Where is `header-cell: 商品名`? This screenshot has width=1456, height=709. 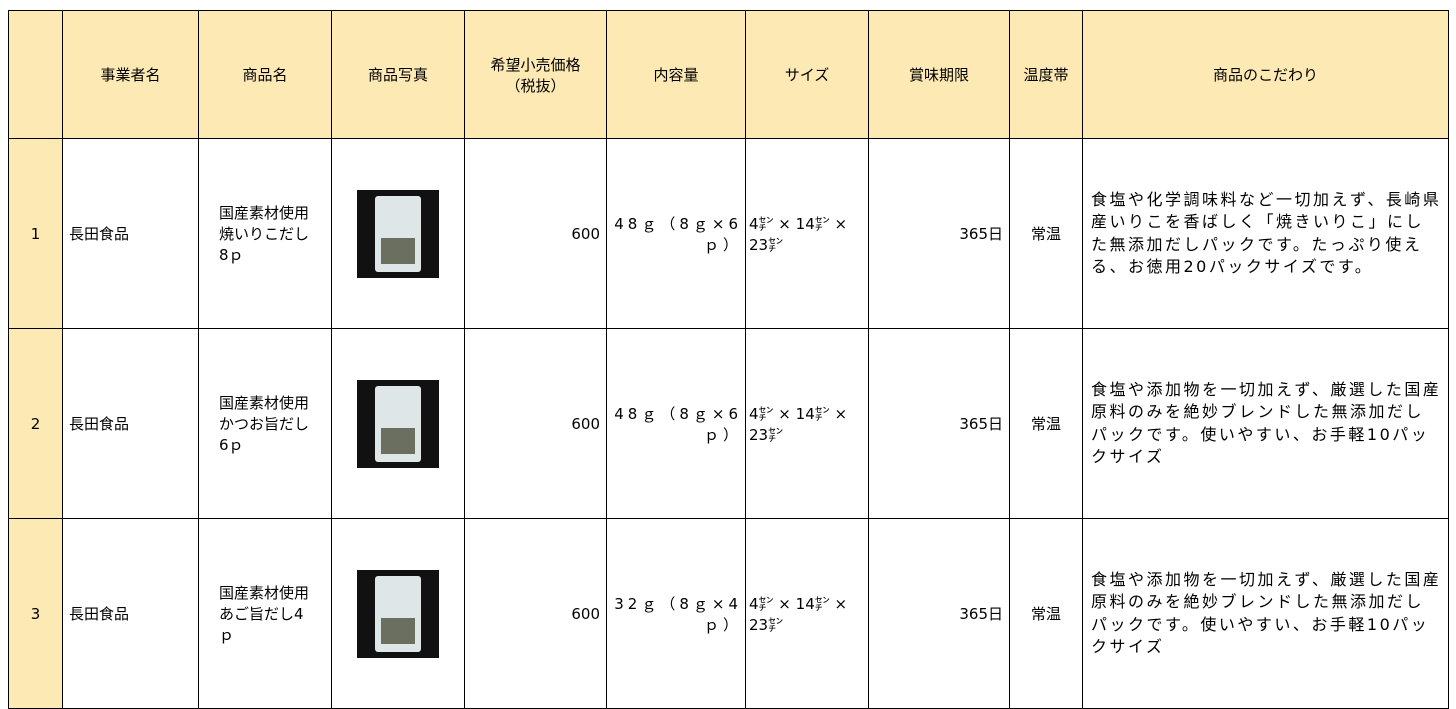
header-cell: 商品名 is located at coordinates (265, 74).